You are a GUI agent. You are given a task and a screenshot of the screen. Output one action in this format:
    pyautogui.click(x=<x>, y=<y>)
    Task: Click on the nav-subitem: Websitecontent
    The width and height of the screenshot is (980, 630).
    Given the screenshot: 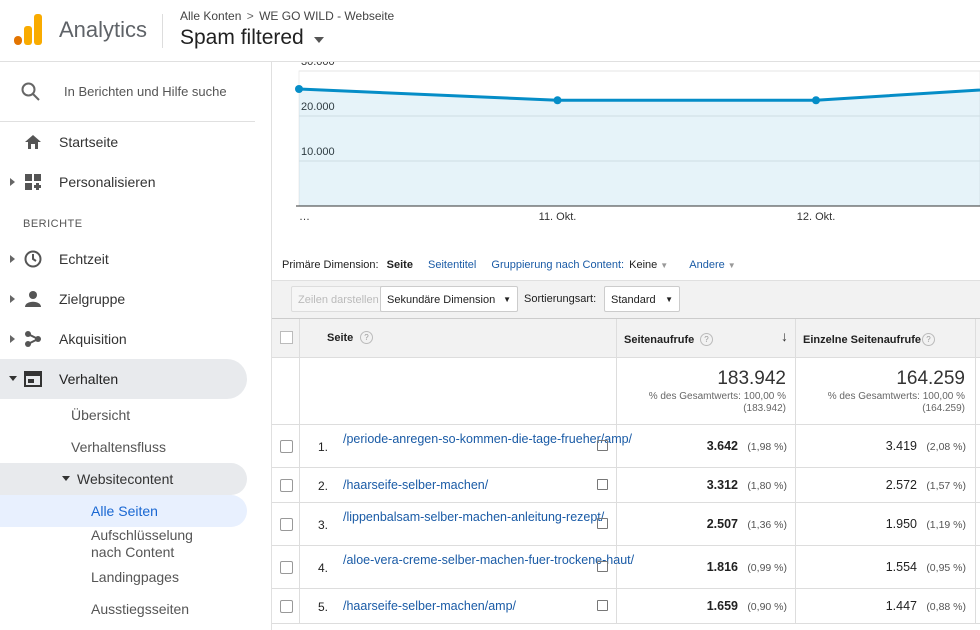 What is the action you would take?
    pyautogui.click(x=125, y=479)
    